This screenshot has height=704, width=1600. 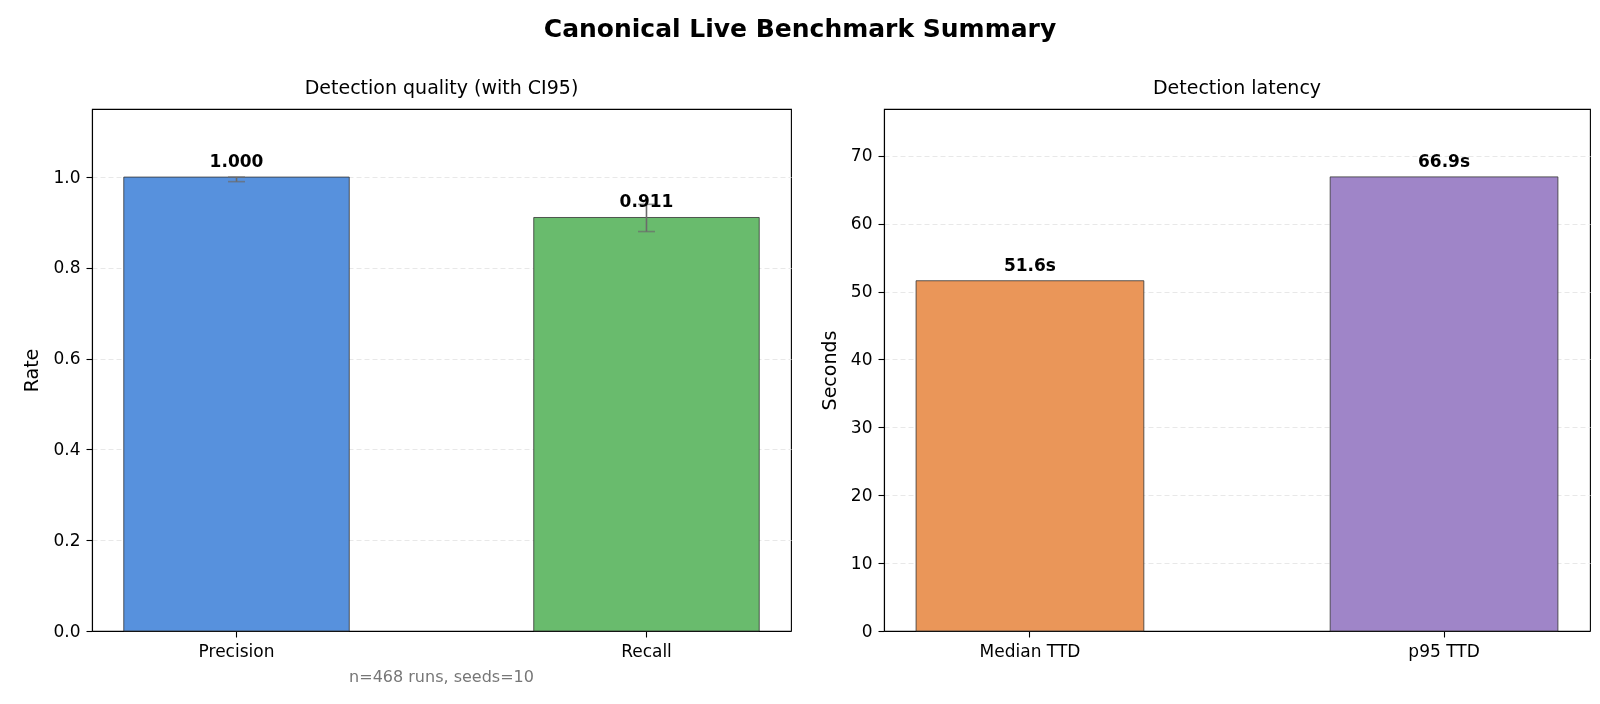 What do you see at coordinates (861, 494) in the screenshot?
I see `y-tick-label: 20` at bounding box center [861, 494].